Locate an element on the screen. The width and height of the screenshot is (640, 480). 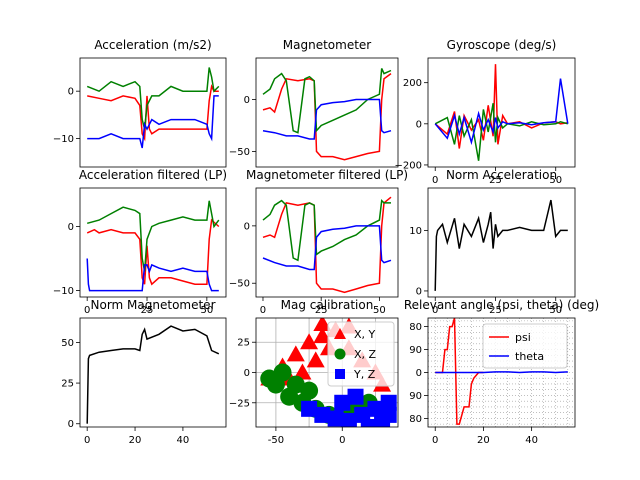
subplot-2: 0 −50 Magnetometer is located at coordinates (314, 103).